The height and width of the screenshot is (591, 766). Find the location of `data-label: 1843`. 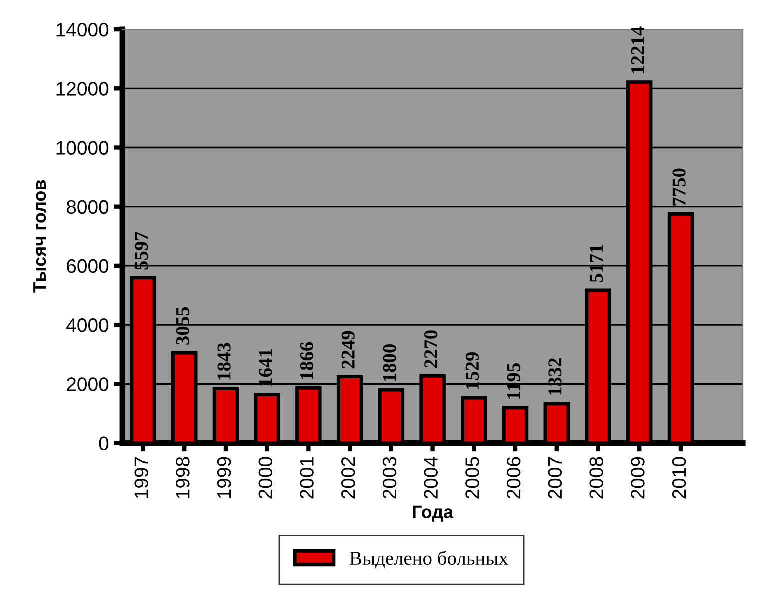

data-label: 1843 is located at coordinates (224, 361).